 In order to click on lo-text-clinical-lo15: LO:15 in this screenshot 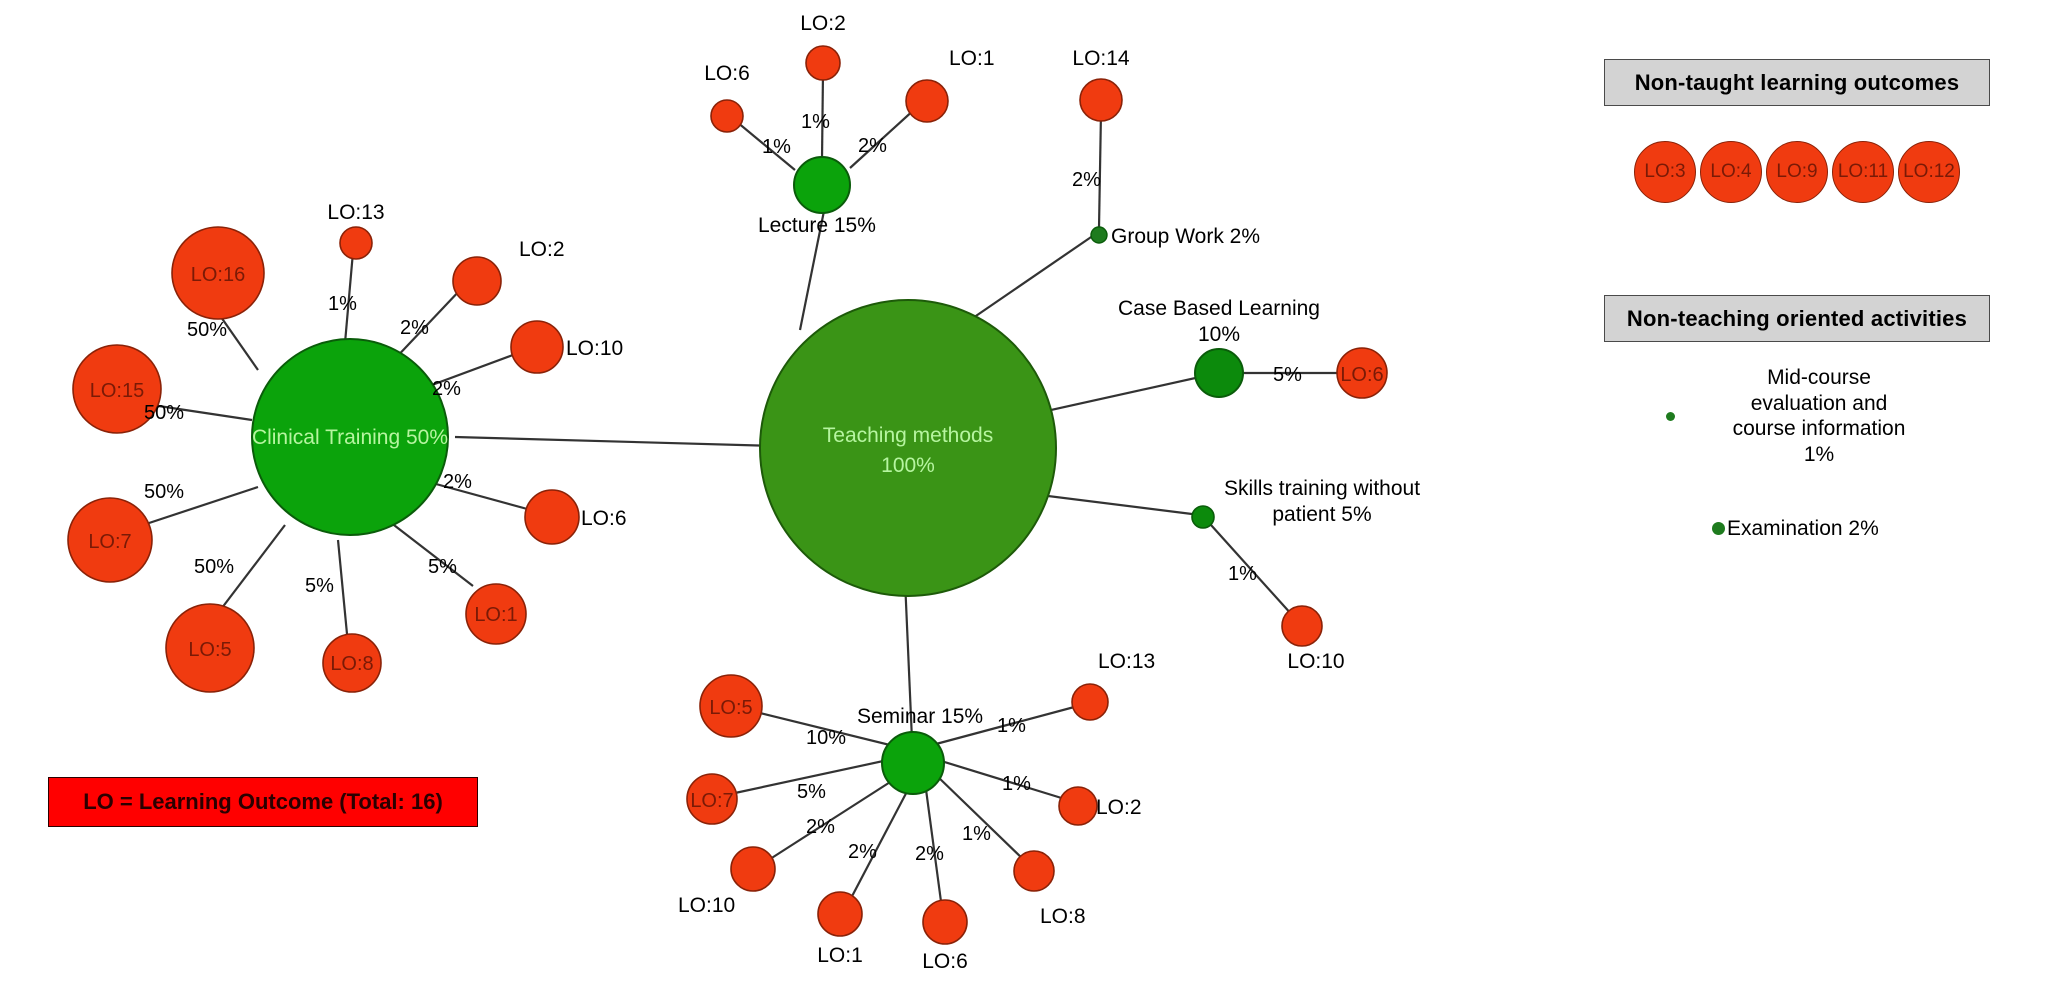, I will do `click(117, 391)`.